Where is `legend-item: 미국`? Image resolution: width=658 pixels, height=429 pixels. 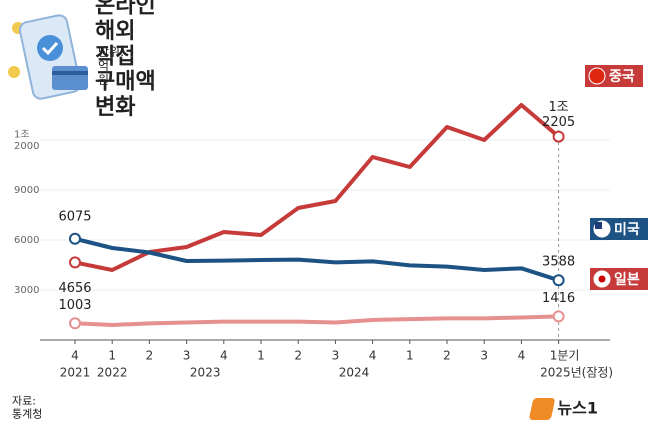 legend-item: 미국 is located at coordinates (619, 229).